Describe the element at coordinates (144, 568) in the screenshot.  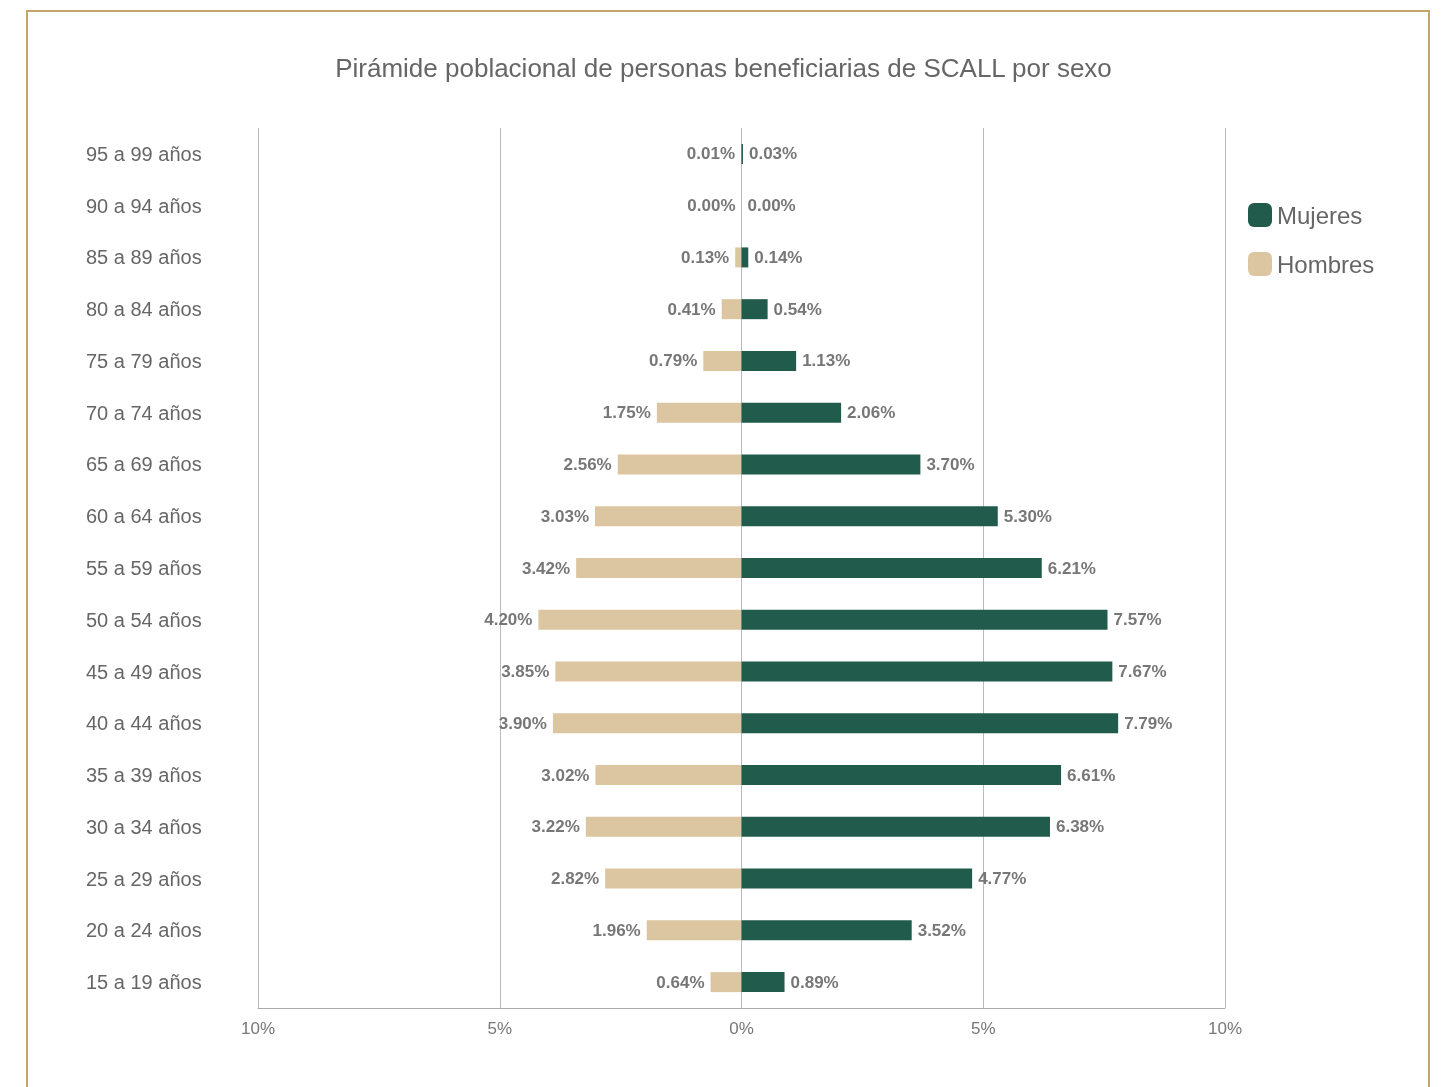
I see `y-tick-label: 55 a 59 años` at that location.